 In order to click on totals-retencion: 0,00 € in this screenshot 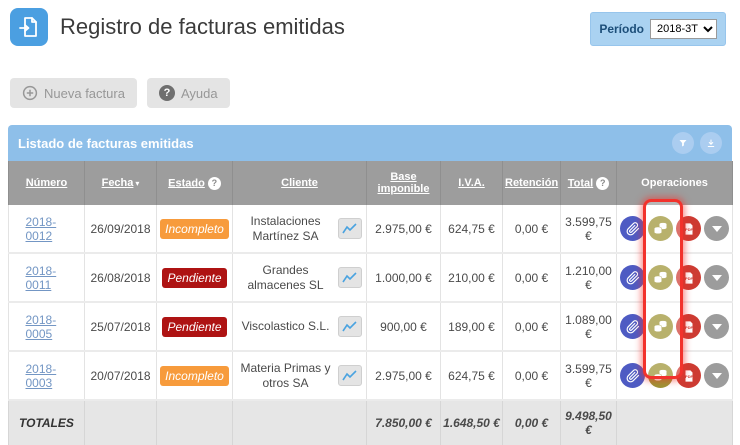, I will do `click(531, 422)`.